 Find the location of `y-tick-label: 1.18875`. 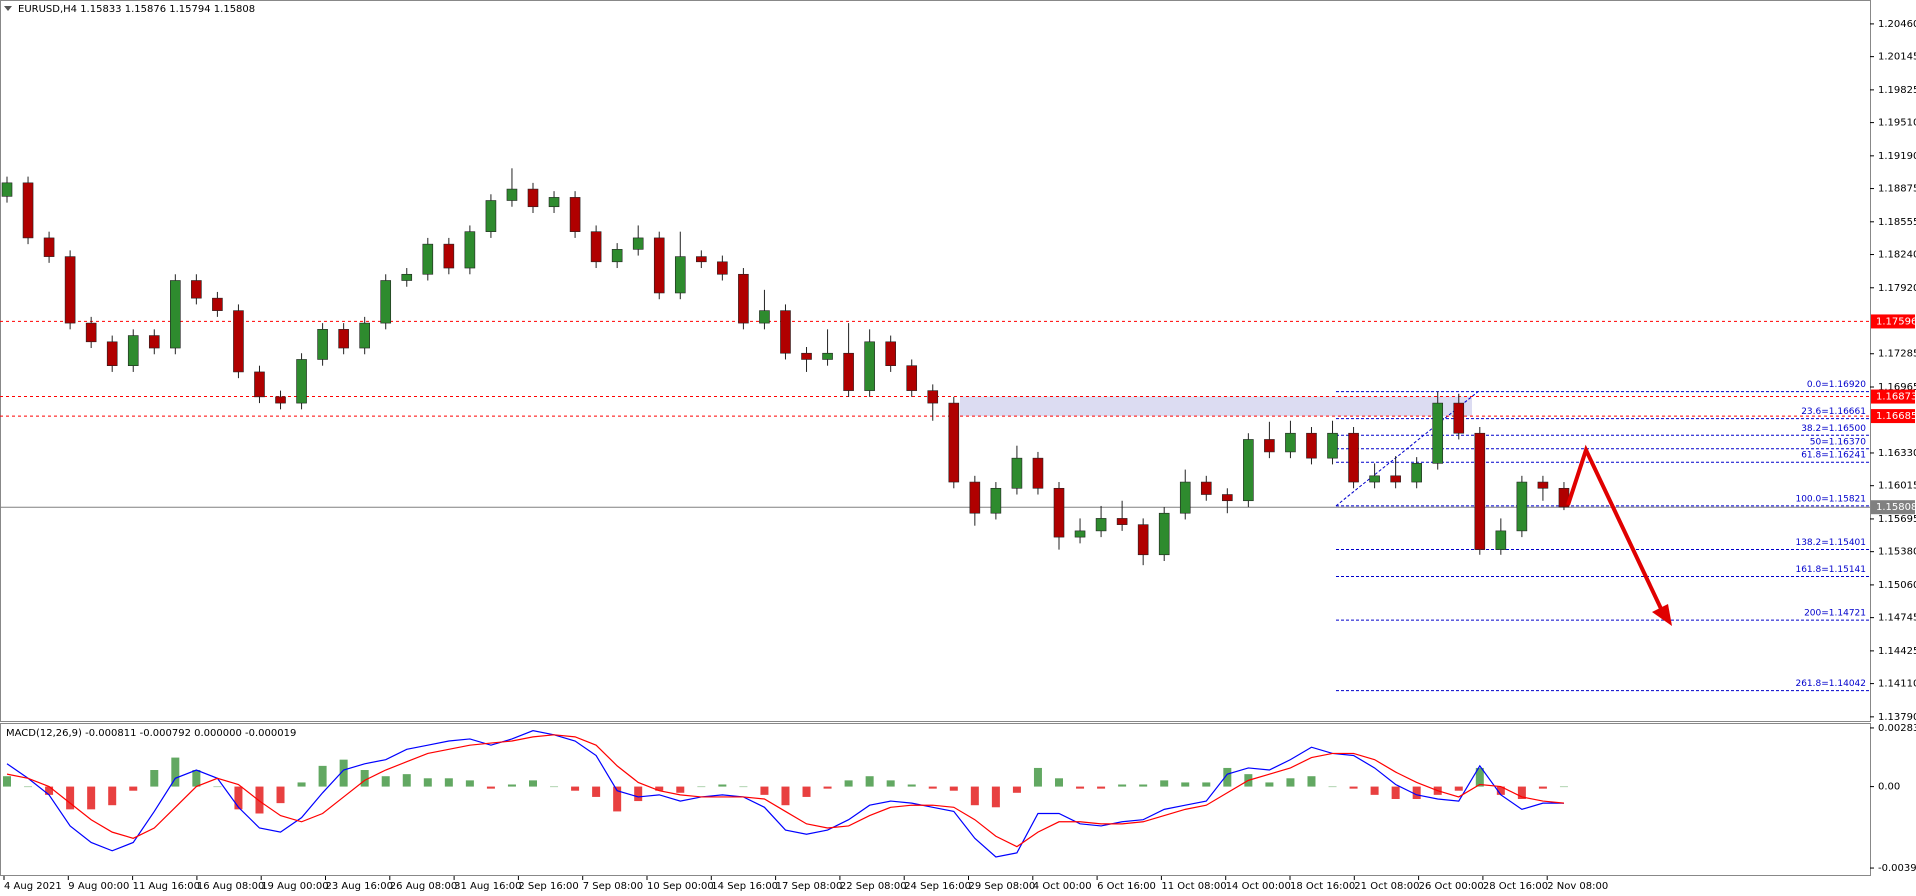

y-tick-label: 1.18875 is located at coordinates (1897, 189).